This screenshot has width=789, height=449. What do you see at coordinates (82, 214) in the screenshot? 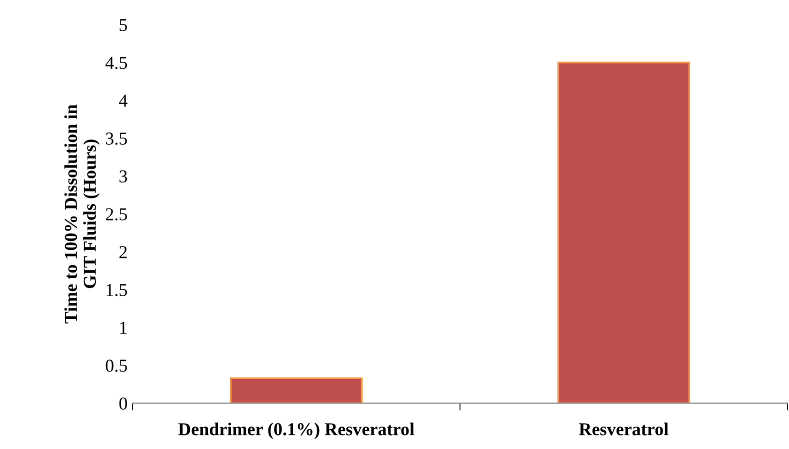
I see `y-axis-title: Time to 100% Dissolution in GIT Fluids (Hours)` at bounding box center [82, 214].